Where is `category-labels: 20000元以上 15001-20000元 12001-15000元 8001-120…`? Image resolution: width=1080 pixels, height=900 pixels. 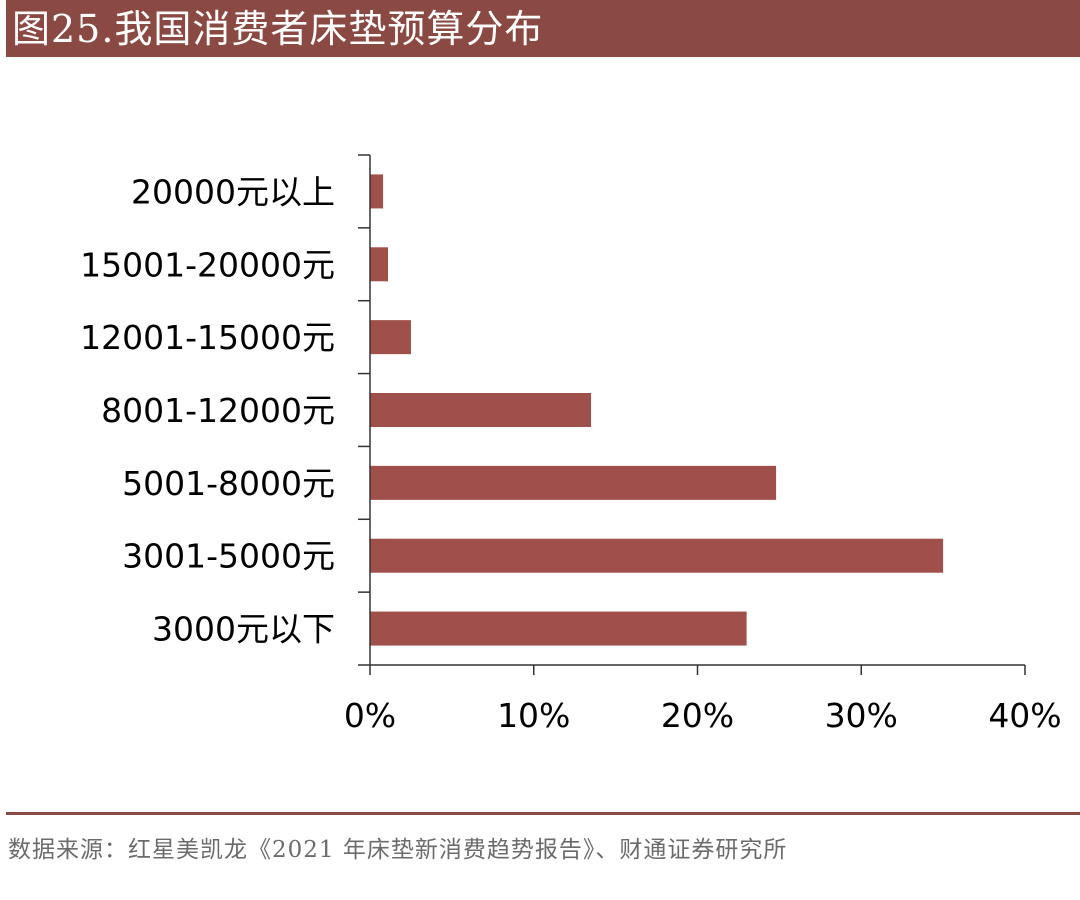
category-labels: 20000元以上 15001-20000元 12001-15000元 8001-120… is located at coordinates (207, 410).